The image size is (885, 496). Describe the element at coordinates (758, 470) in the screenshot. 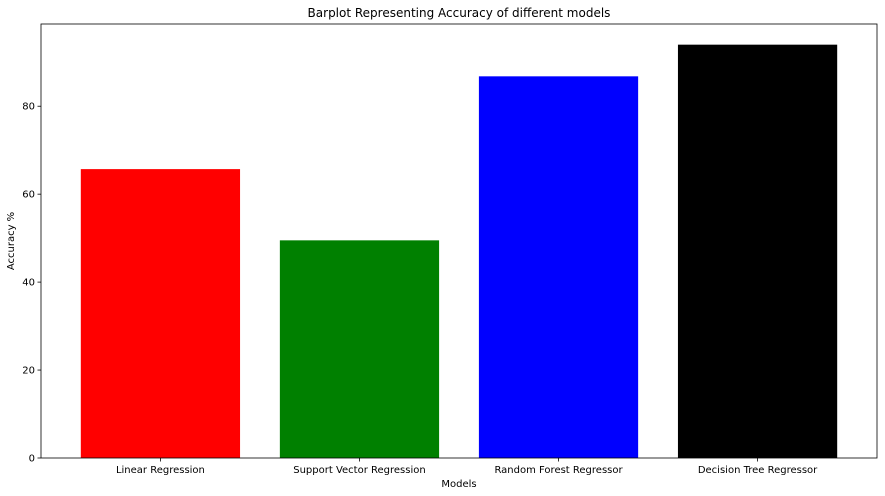

I see `x-tick-label-3: Decision Tree Regressor` at that location.